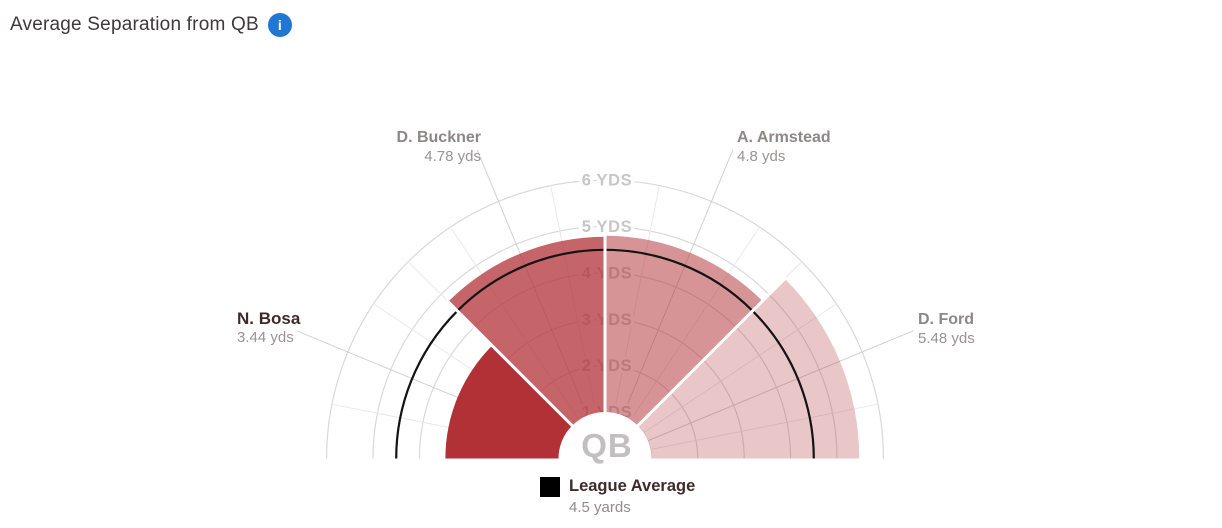 Image resolution: width=1222 pixels, height=528 pixels. Describe the element at coordinates (946, 338) in the screenshot. I see `player-value: 5.48 yds` at that location.